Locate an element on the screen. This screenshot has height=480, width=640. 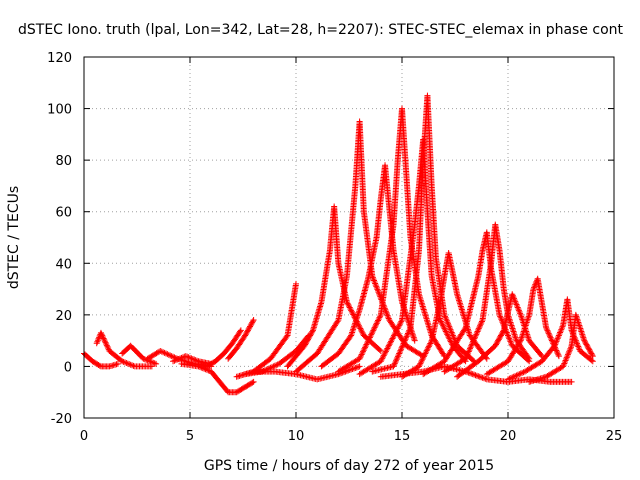
y-tick-label: 20 is located at coordinates (63, 316).